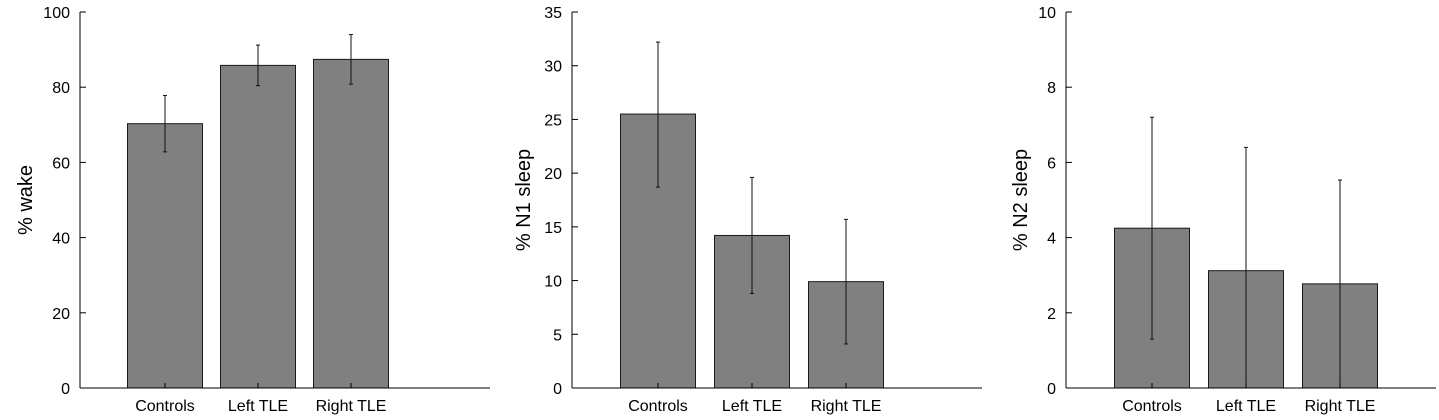 The width and height of the screenshot is (1439, 420). What do you see at coordinates (1051, 88) in the screenshot?
I see `y-tick-label: 8` at bounding box center [1051, 88].